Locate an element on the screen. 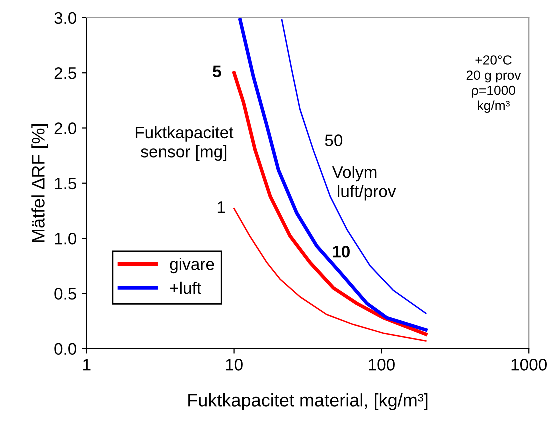 Image resolution: width=550 pixels, height=427 pixels. annotation: 10 is located at coordinates (341, 252).